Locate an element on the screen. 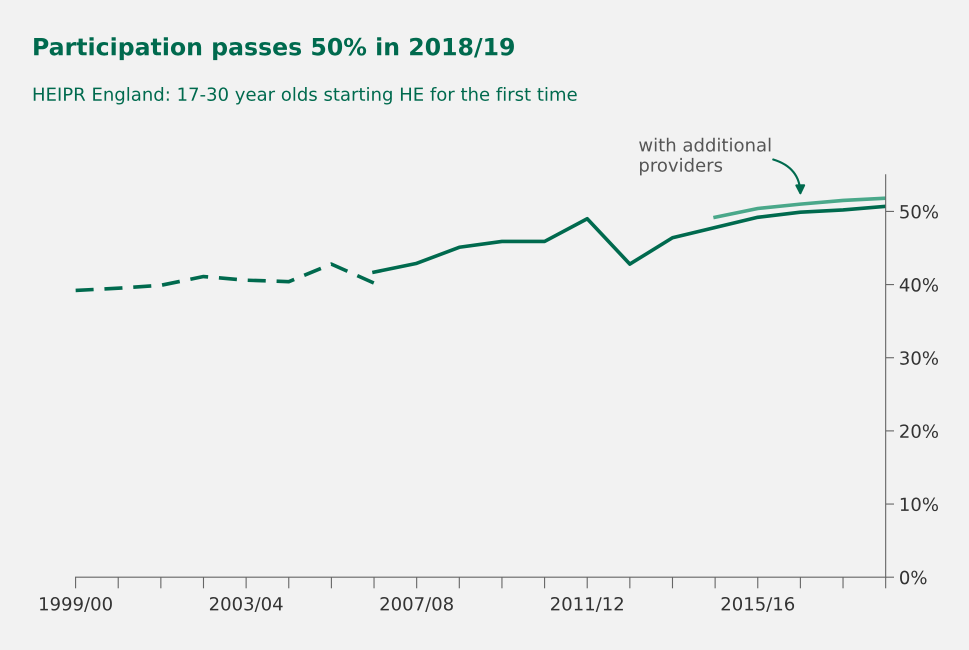 The width and height of the screenshot is (969, 650). x-tick-label: 2007/08 is located at coordinates (416, 604).